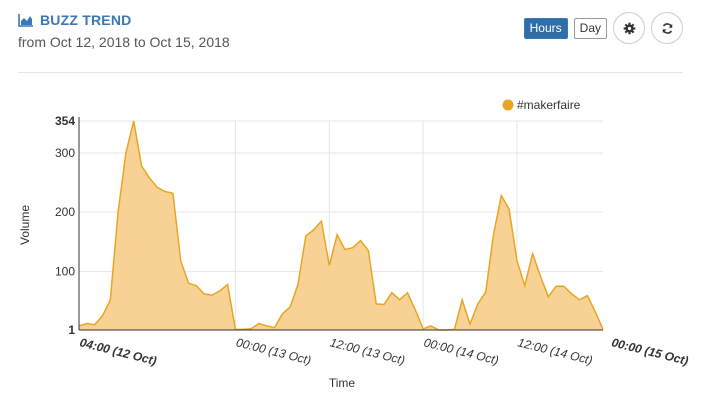 Image resolution: width=701 pixels, height=415 pixels. I want to click on day-button: Day, so click(590, 28).